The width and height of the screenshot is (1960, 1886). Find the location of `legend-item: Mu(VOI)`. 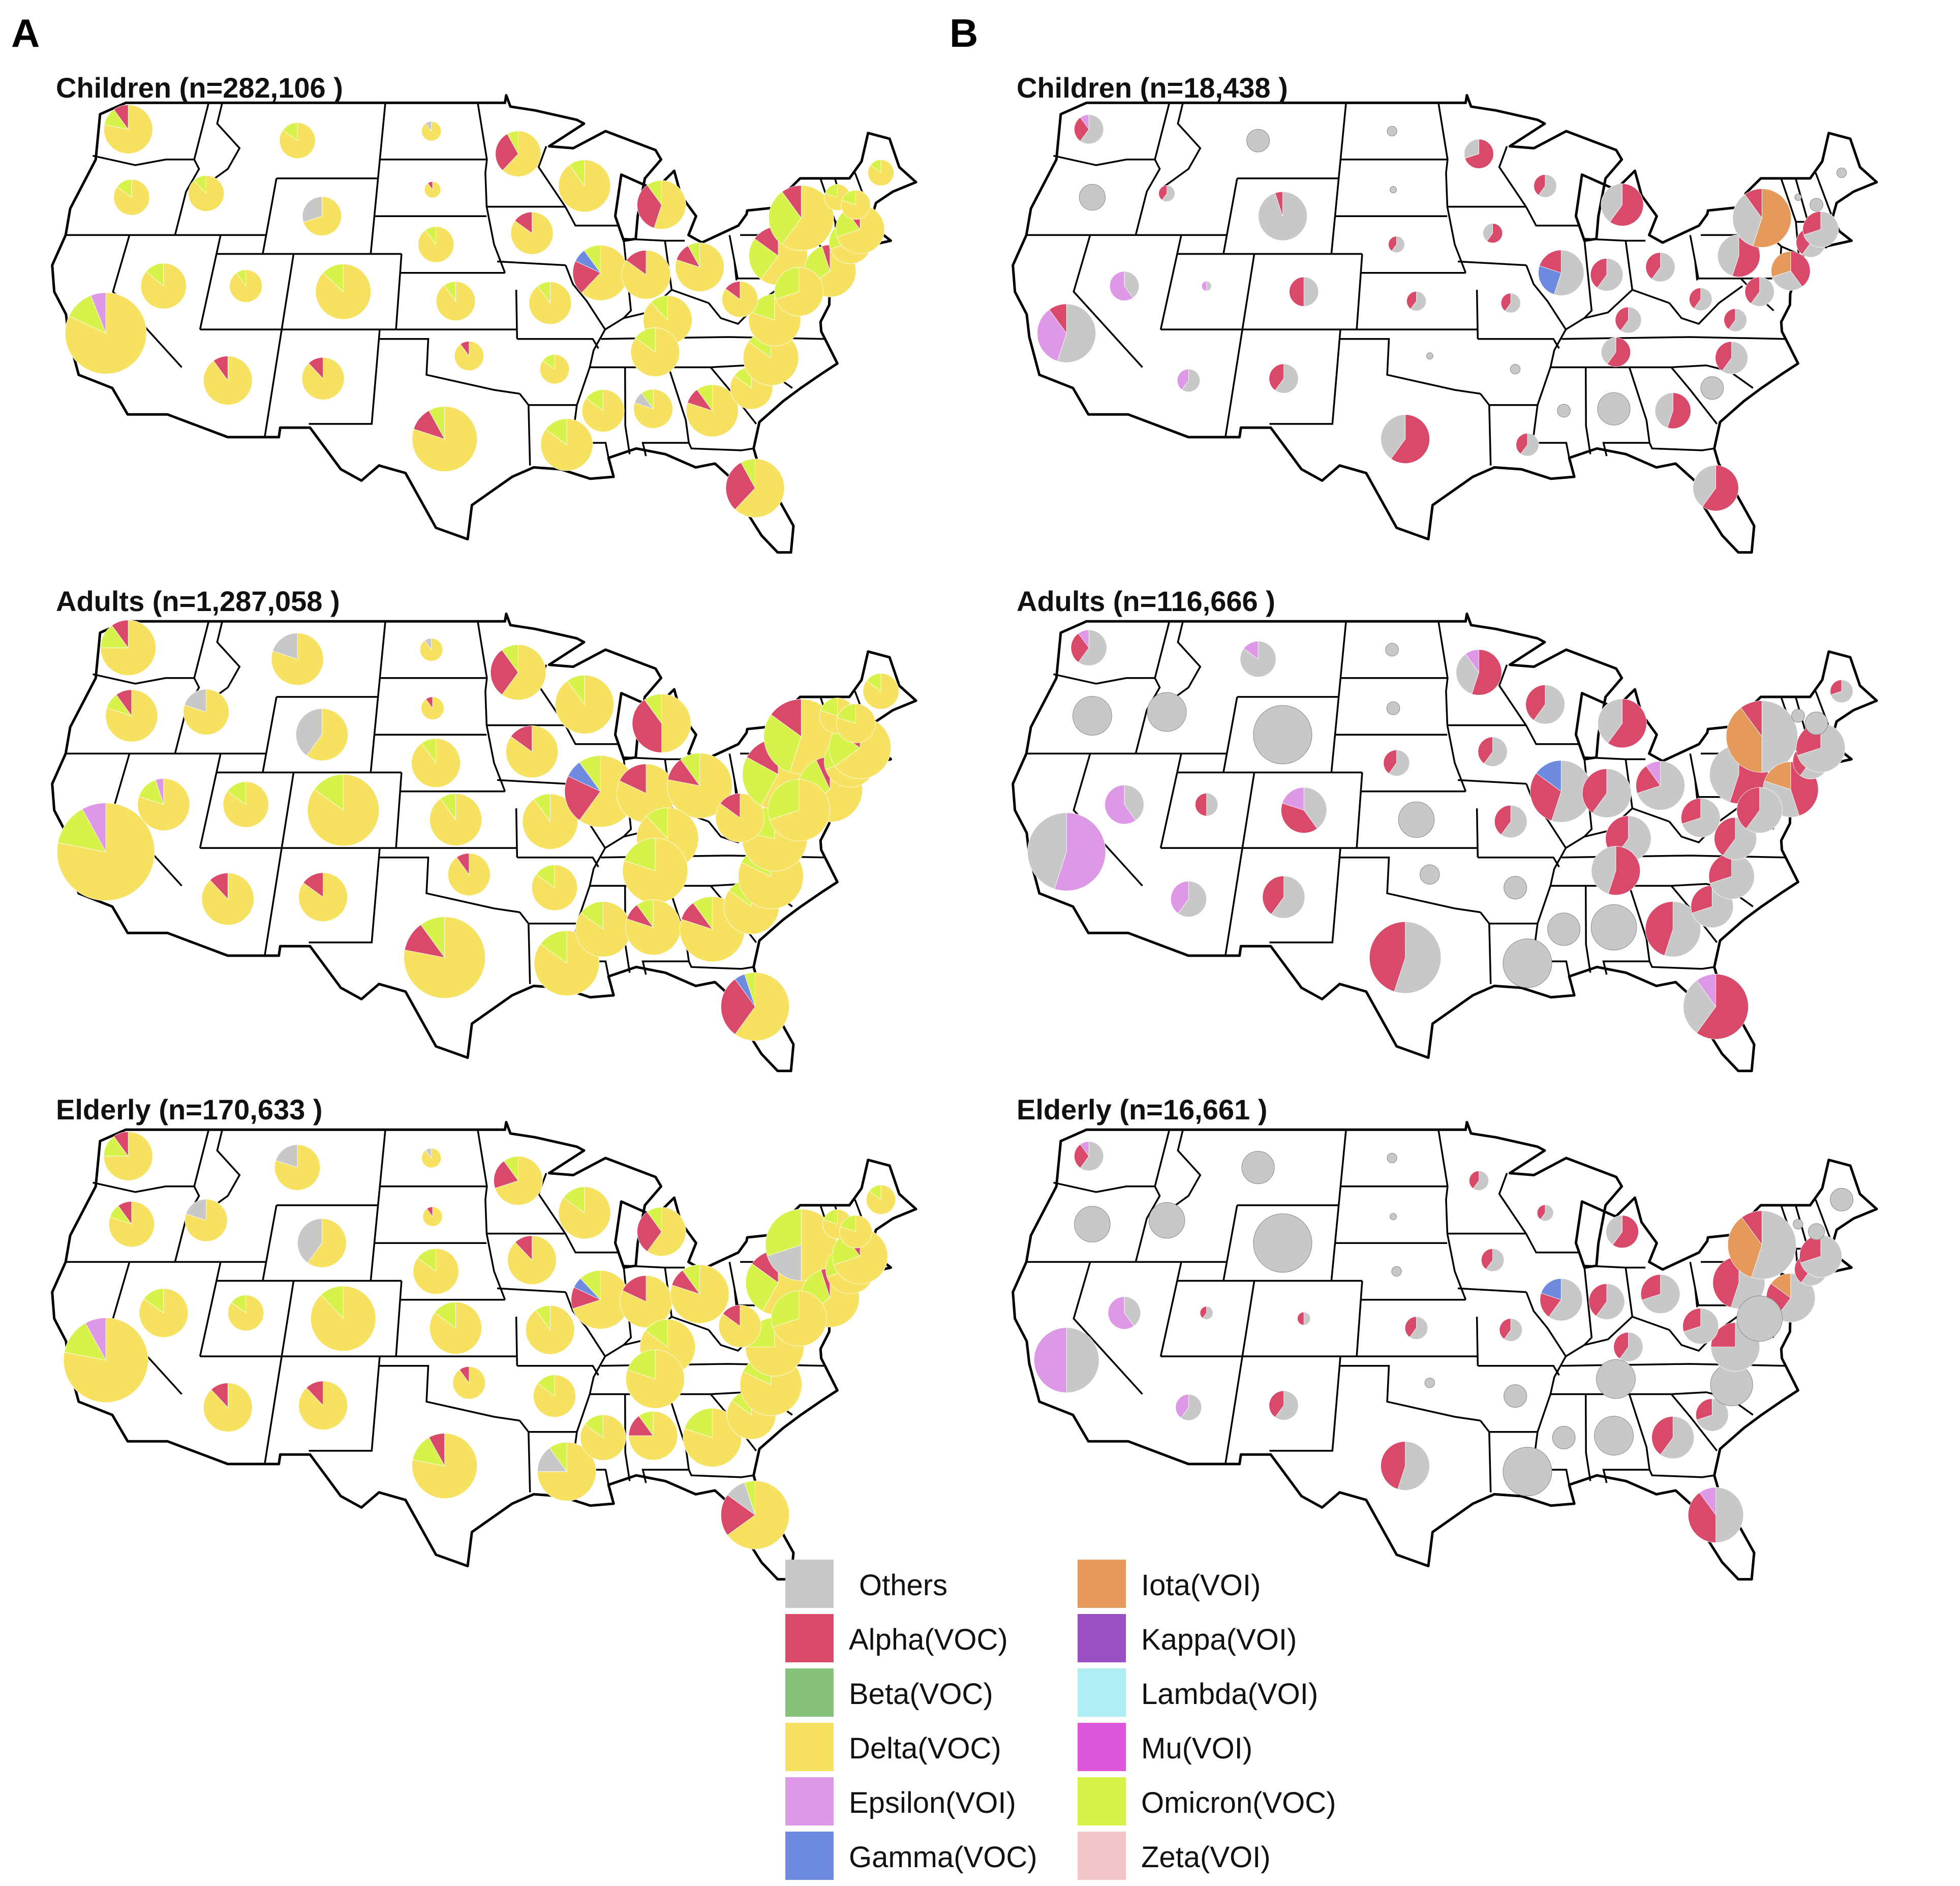

legend-item: Mu(VOI) is located at coordinates (1165, 1747).